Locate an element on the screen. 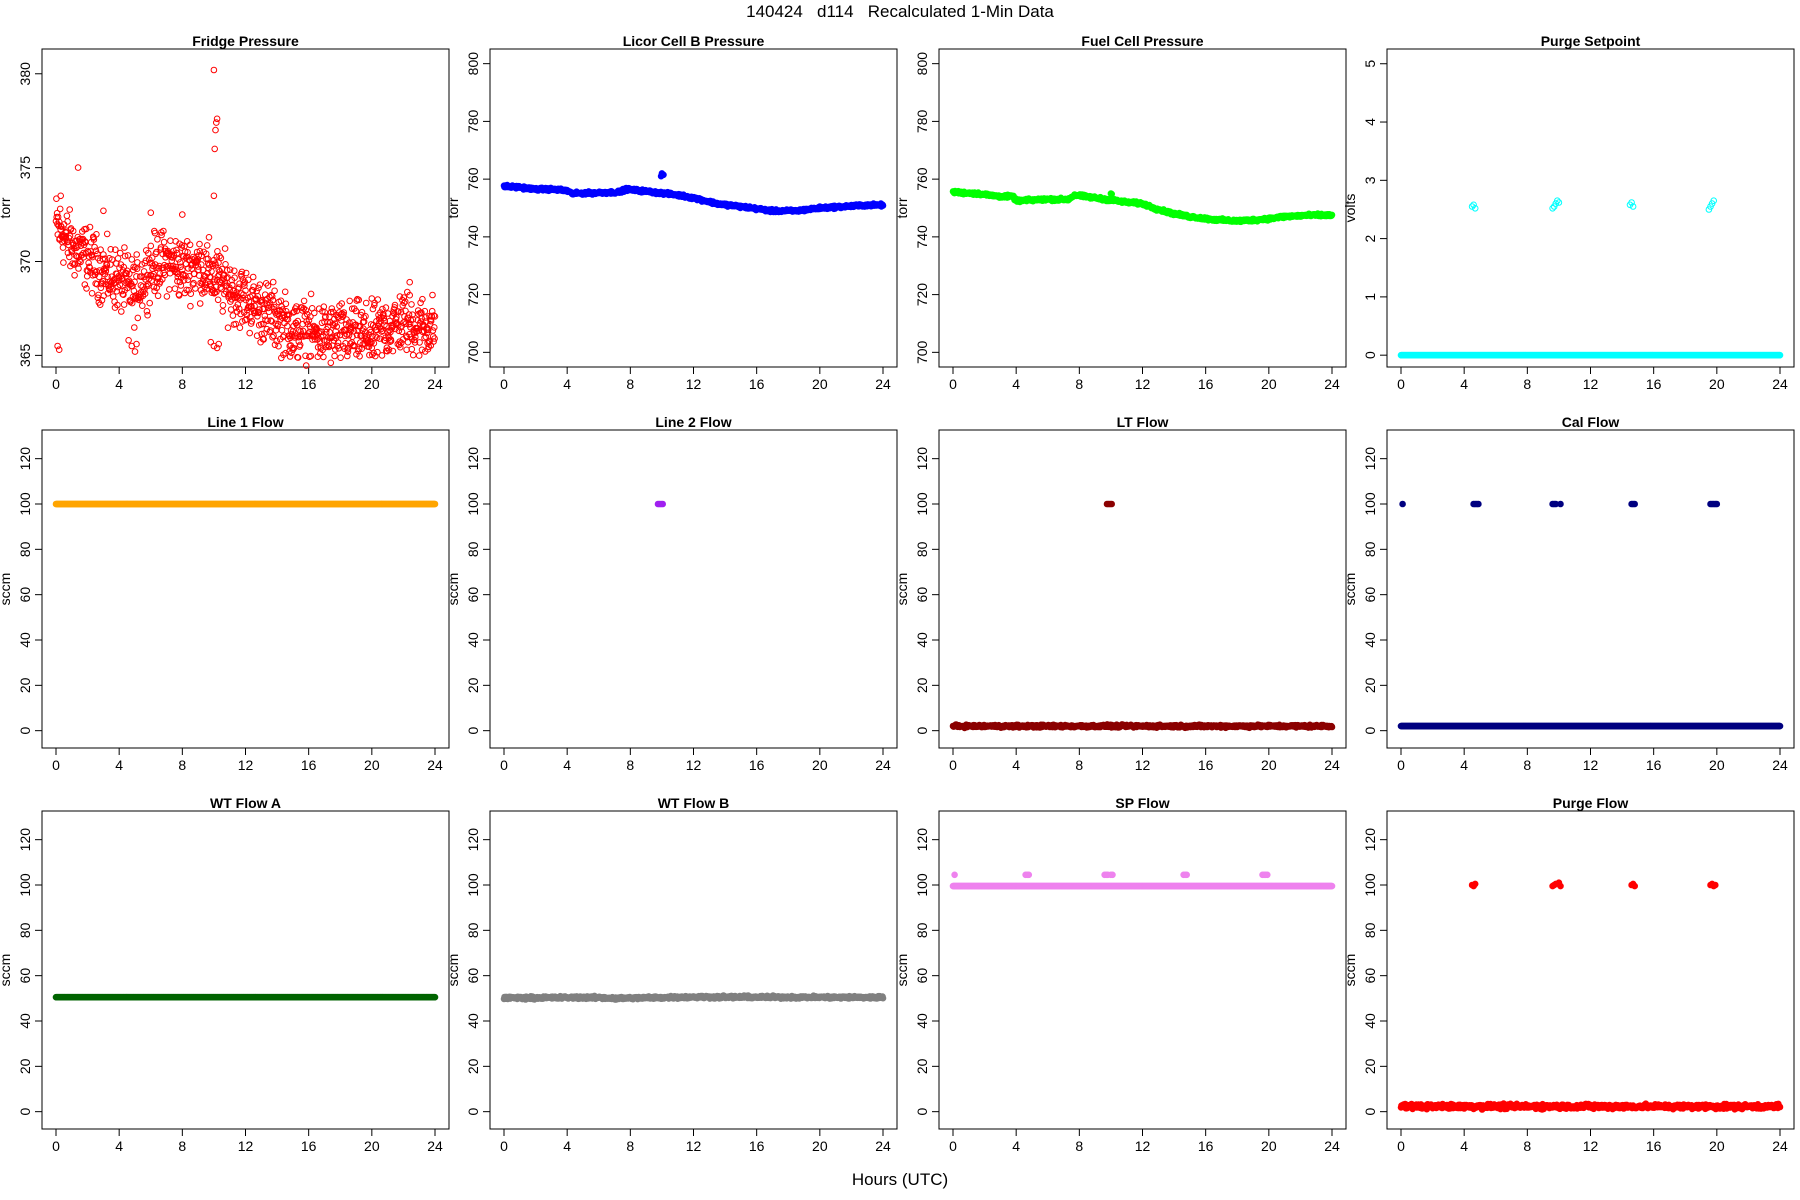 The height and width of the screenshot is (1200, 1800). panel-title: Purge Setpoint is located at coordinates (1591, 41).